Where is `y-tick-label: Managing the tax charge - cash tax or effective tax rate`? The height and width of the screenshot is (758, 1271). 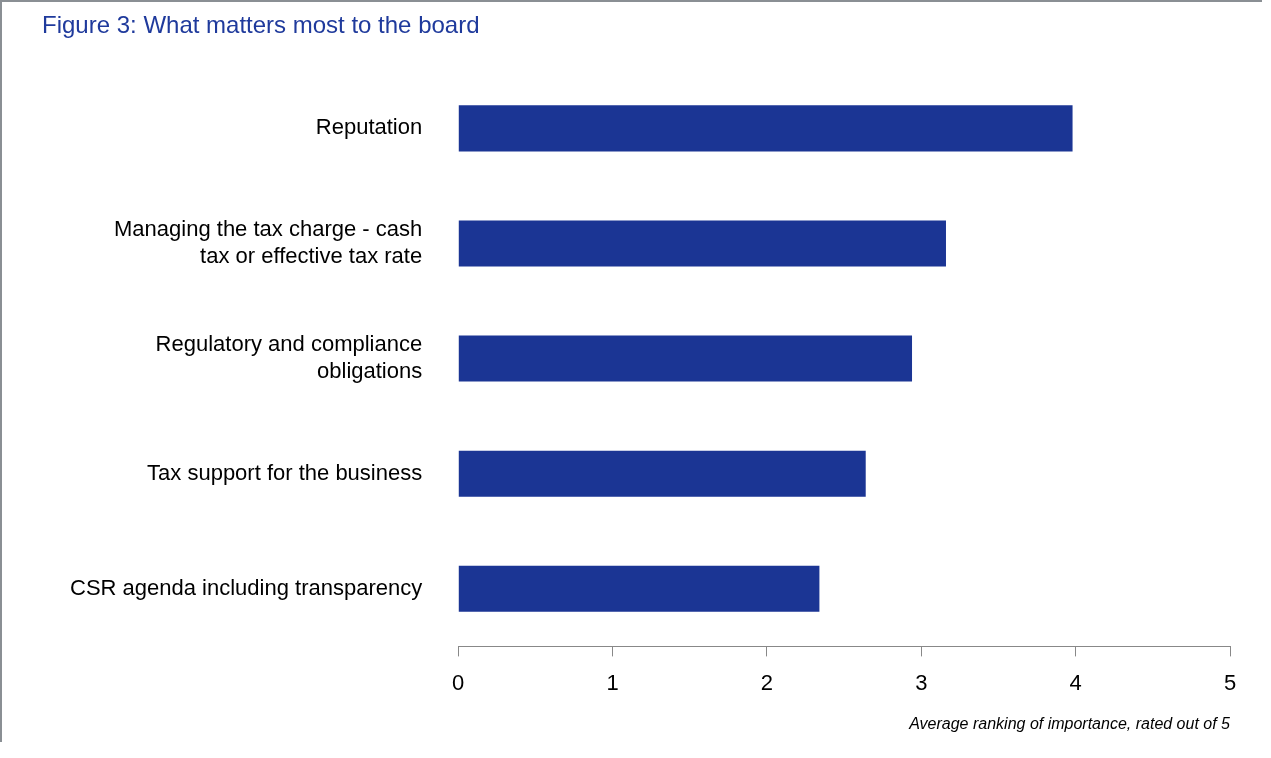
y-tick-label: Managing the tax charge - cash tax or effective tax rate is located at coordinates (268, 242).